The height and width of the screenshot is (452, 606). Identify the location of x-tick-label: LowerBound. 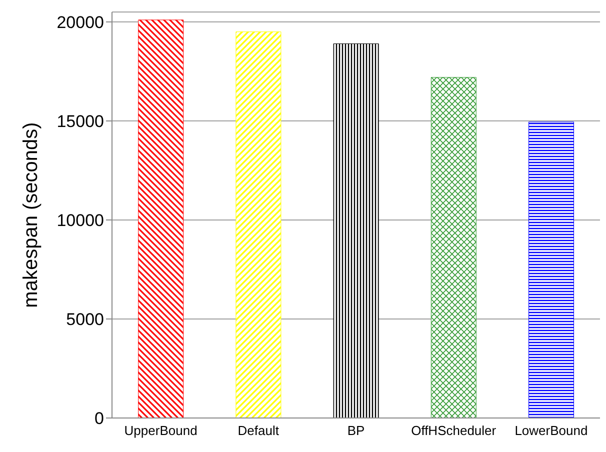
(551, 430).